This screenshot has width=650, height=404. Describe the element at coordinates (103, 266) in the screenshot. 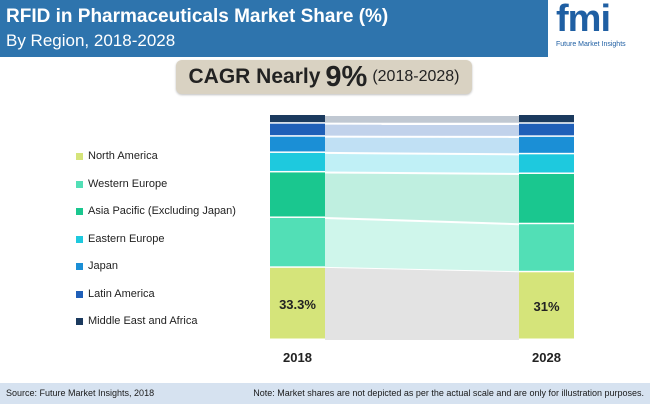

I see `legend-label: Japan` at that location.